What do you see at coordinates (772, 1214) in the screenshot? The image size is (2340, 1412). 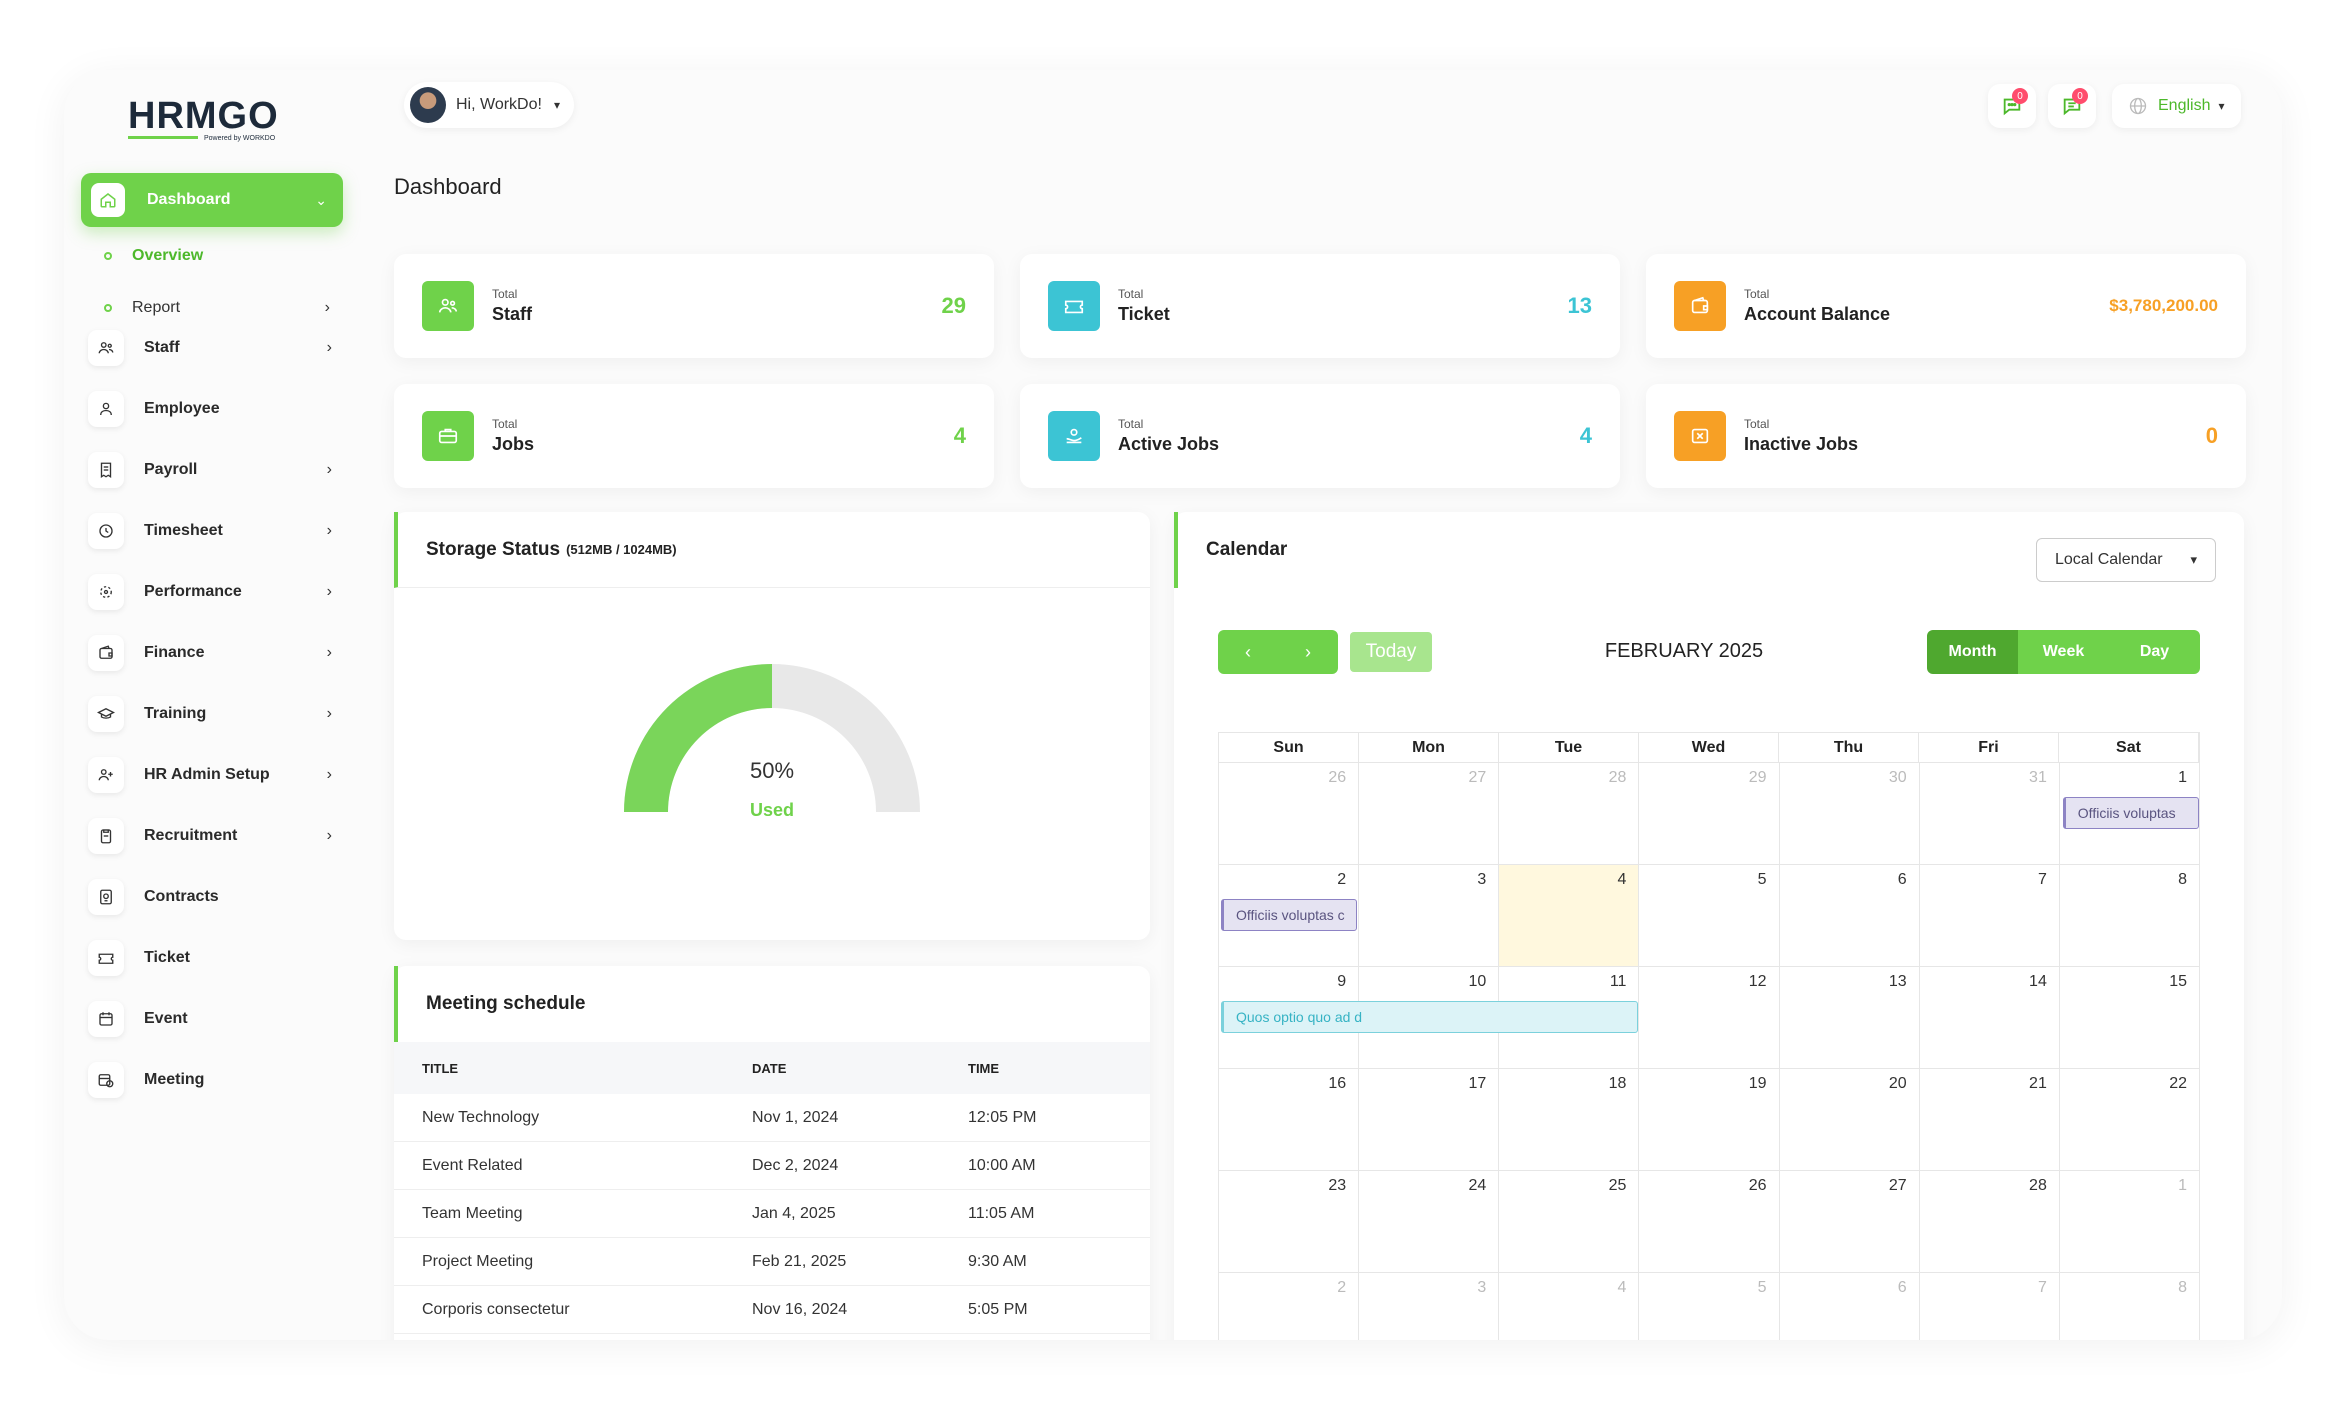 I see `table-row: Team Meeting Jan 4, 2025 11:05 AM` at bounding box center [772, 1214].